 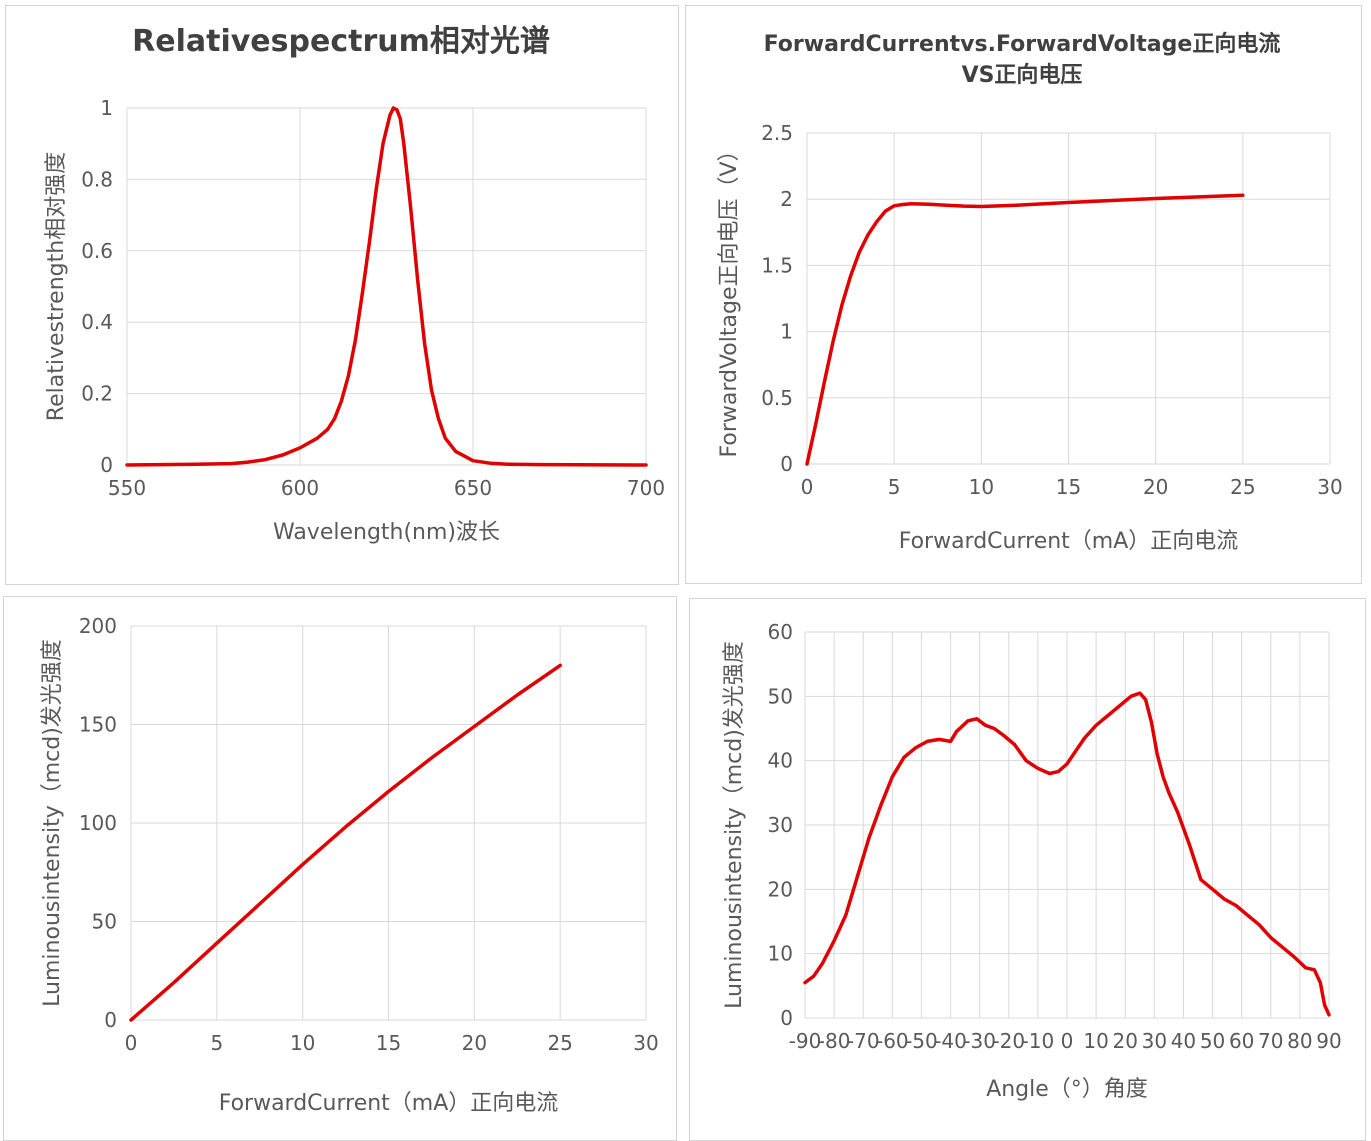 I want to click on x-tick-label: -60, so click(x=891, y=1041).